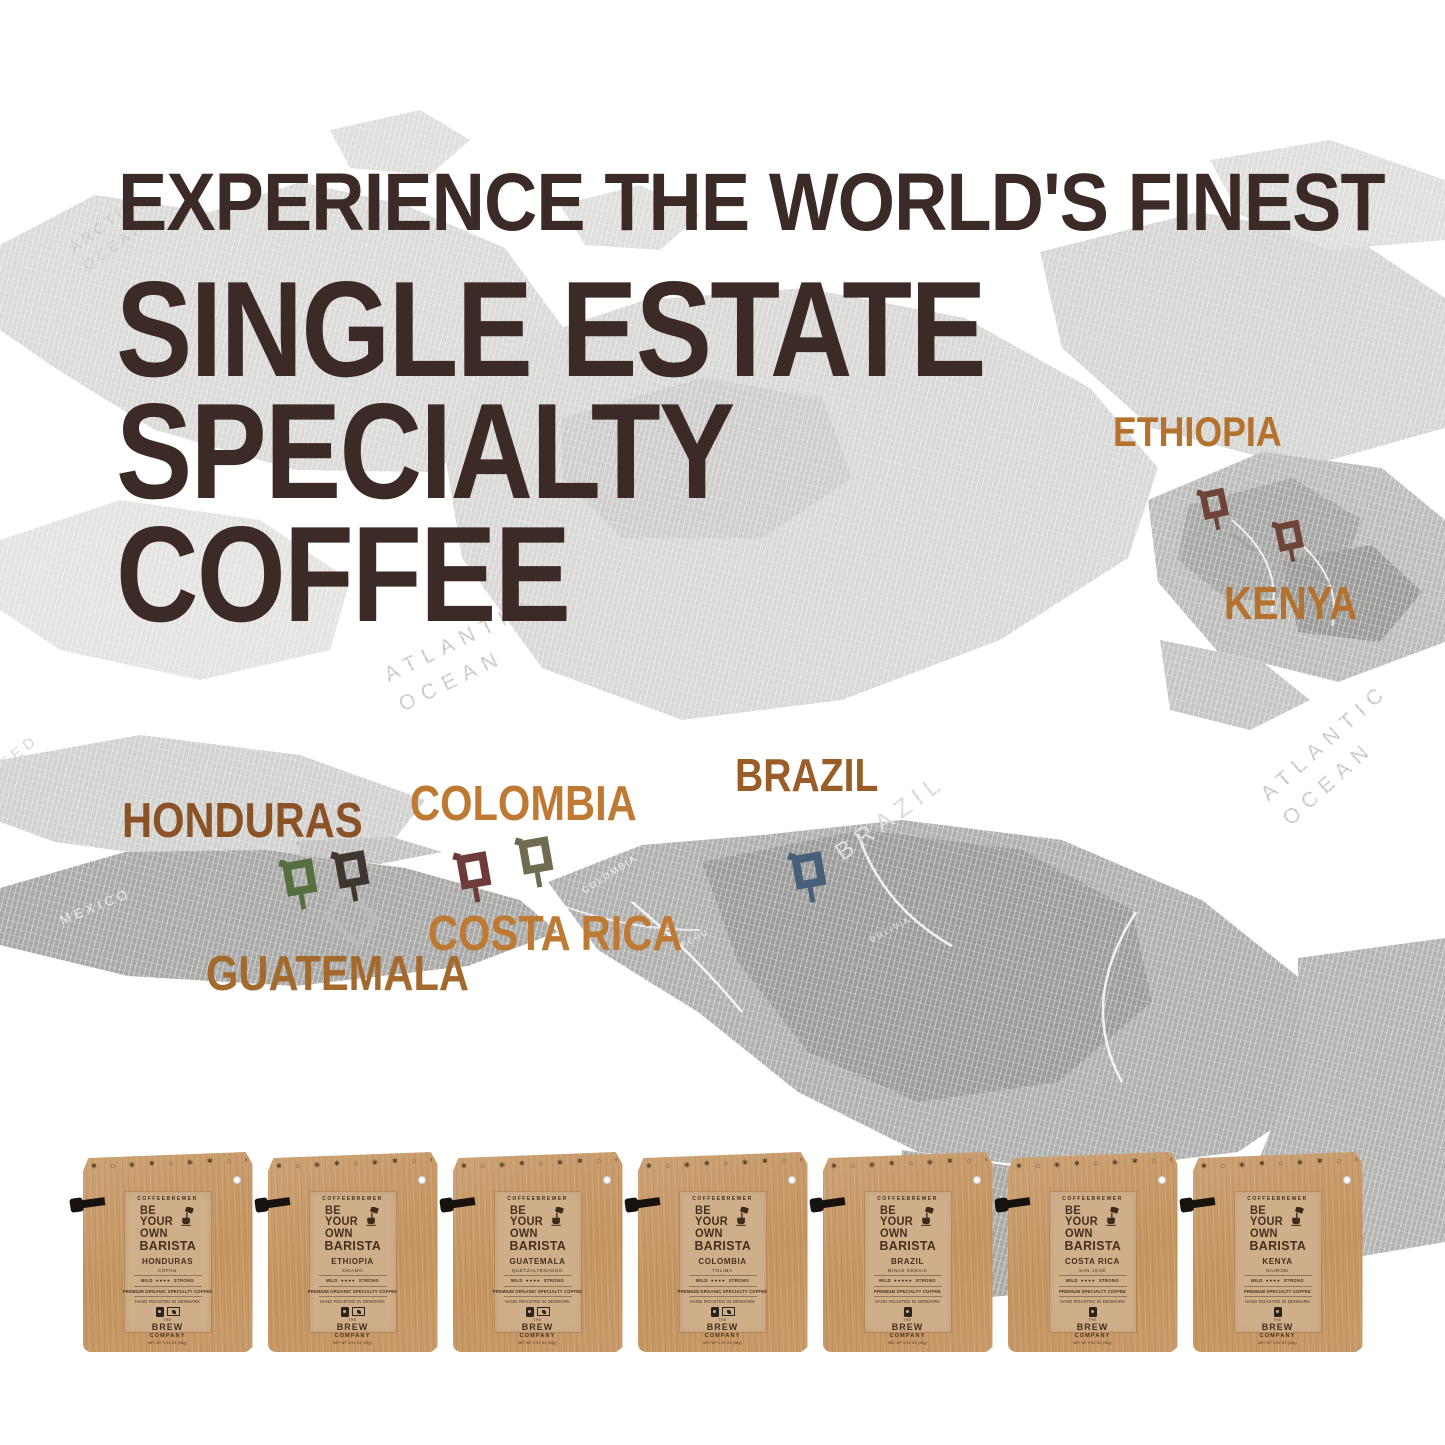 This screenshot has height=1445, width=1445. Describe the element at coordinates (242, 821) in the screenshot. I see `country-label: HONDURAS` at that location.